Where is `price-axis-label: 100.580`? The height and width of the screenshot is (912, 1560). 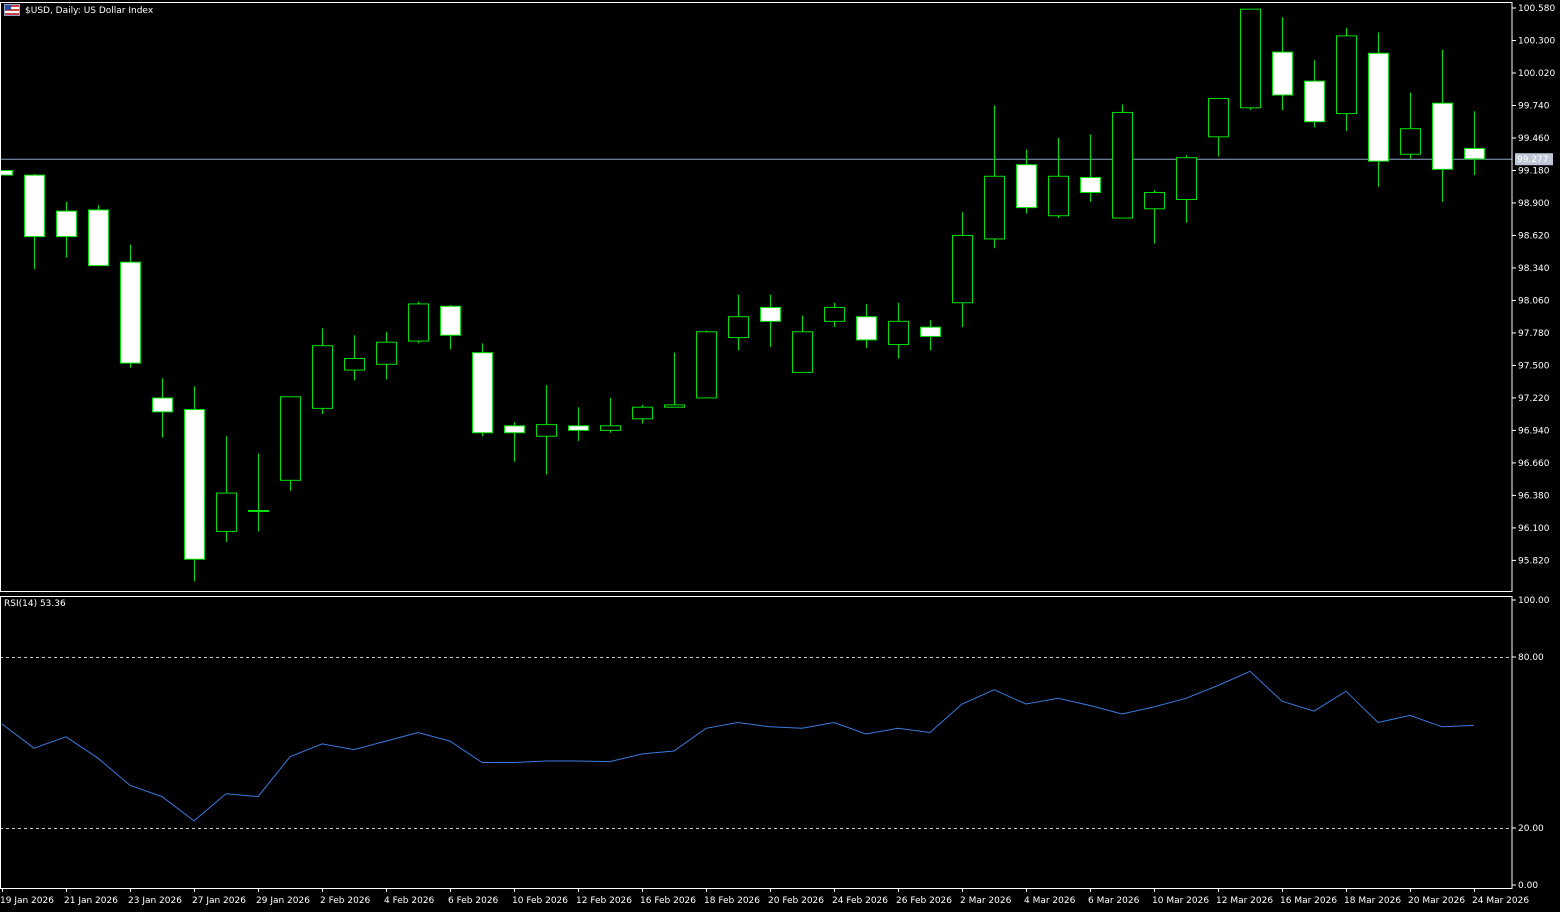
price-axis-label: 100.580 is located at coordinates (1536, 9).